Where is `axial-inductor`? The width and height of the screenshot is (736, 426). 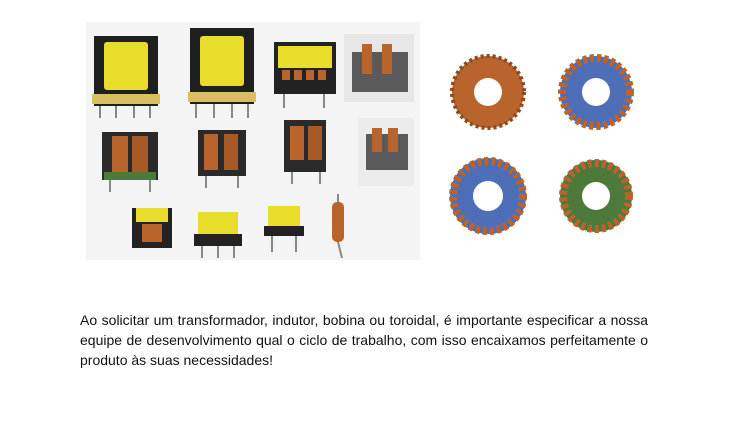
axial-inductor is located at coordinates (338, 226).